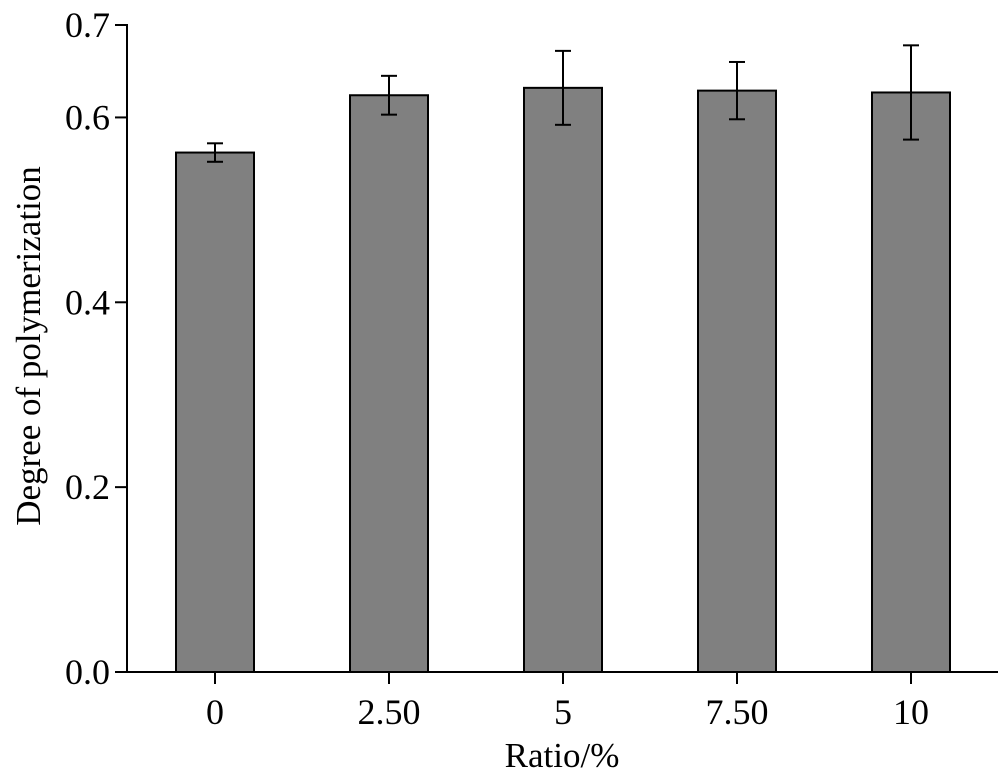 The width and height of the screenshot is (1000, 779). What do you see at coordinates (87, 25) in the screenshot?
I see `y-tick-label: 0.7` at bounding box center [87, 25].